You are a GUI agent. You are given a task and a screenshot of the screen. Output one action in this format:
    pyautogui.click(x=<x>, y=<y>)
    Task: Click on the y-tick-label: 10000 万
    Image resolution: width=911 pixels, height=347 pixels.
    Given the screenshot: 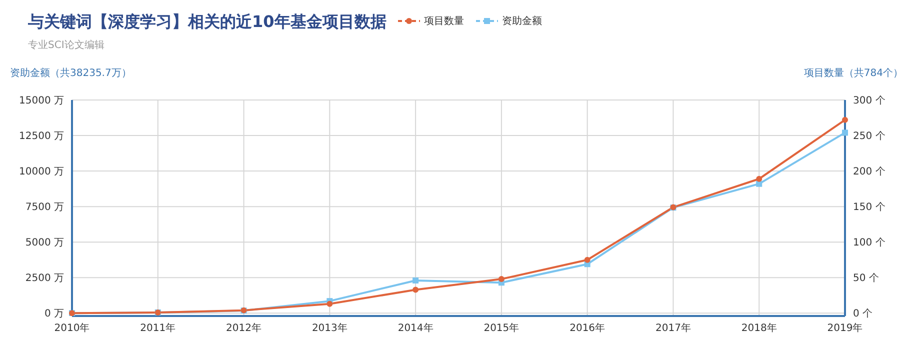 What is the action you would take?
    pyautogui.click(x=41, y=172)
    